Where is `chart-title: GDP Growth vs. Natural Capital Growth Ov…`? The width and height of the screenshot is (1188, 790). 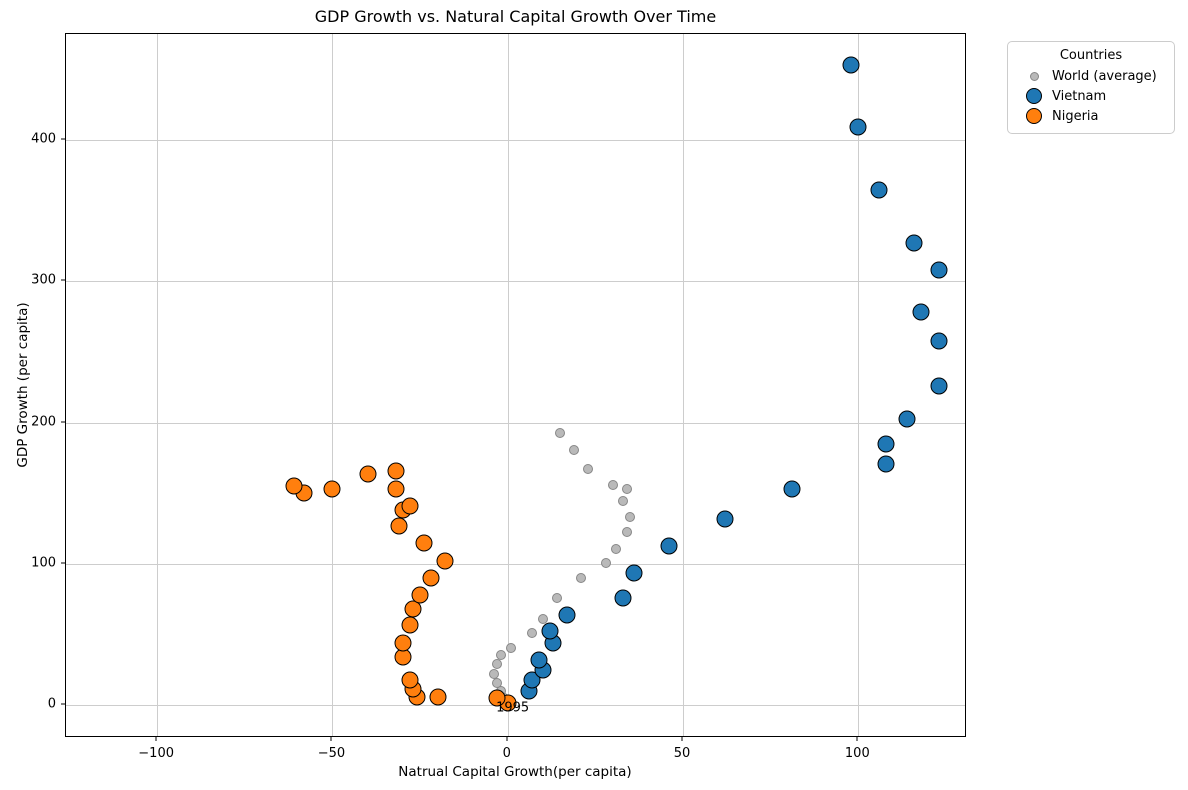 chart-title: GDP Growth vs. Natural Capital Growth Ov… is located at coordinates (515, 16).